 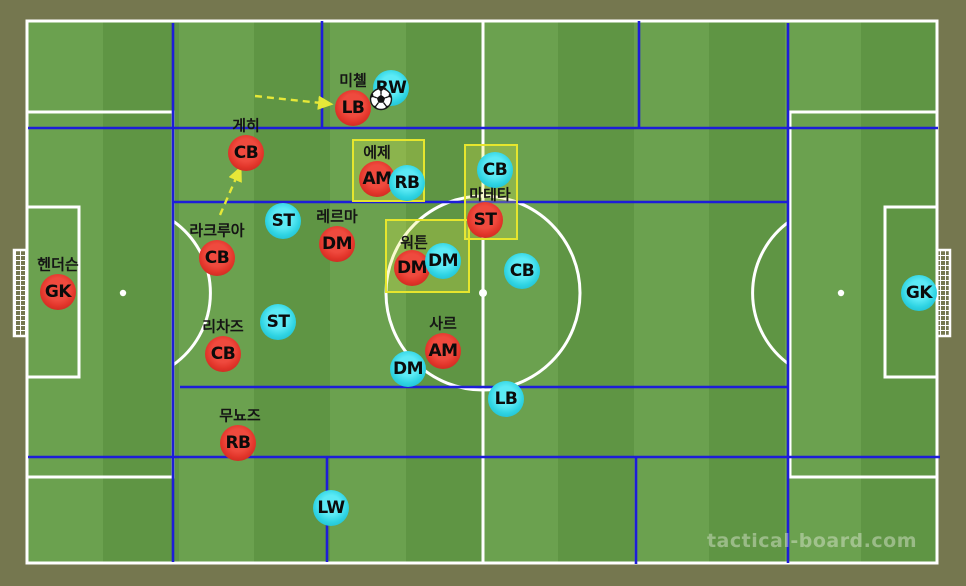 I want to click on player-name-label: 워튼, so click(x=414, y=242).